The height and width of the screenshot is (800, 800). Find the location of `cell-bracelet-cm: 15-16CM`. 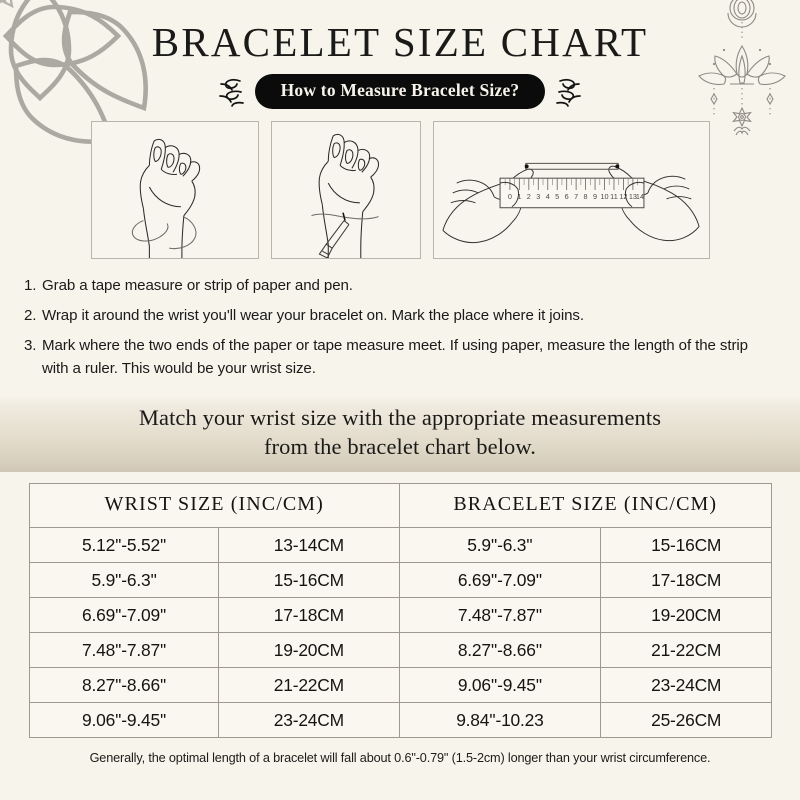

cell-bracelet-cm: 15-16CM is located at coordinates (686, 545).